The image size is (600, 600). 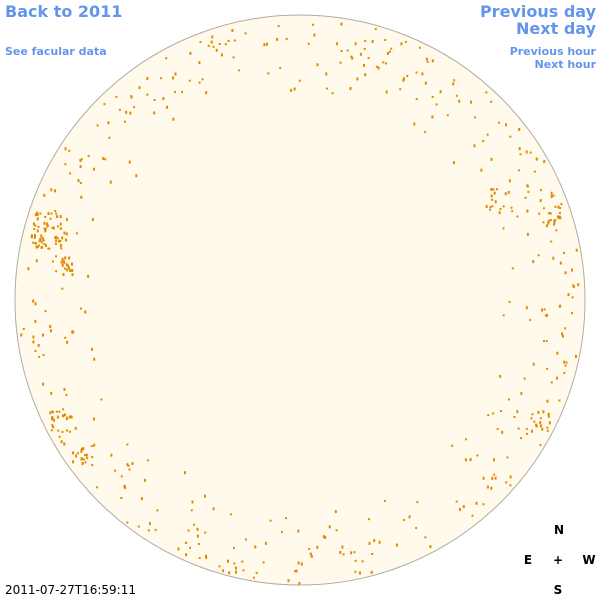 I want to click on next-day-link: Next day, so click(x=556, y=28).